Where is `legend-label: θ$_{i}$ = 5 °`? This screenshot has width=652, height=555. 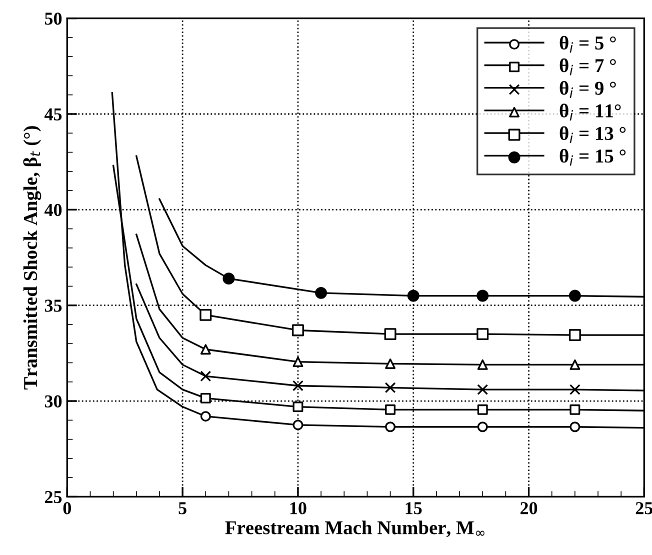
legend-label: θ$_{i}$ = 5 ° is located at coordinates (588, 44).